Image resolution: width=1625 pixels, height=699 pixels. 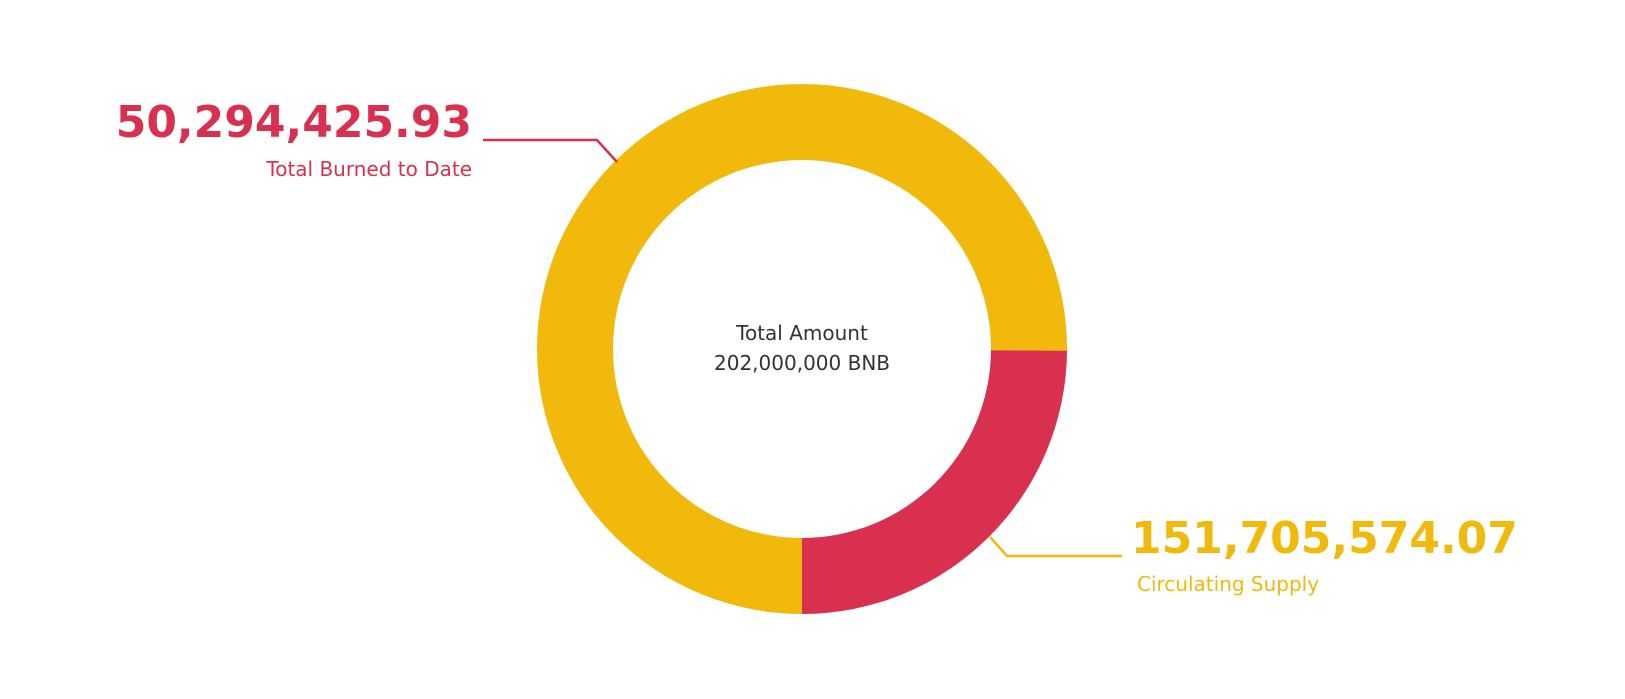 What do you see at coordinates (294, 122) in the screenshot?
I see `burned-value-label: 50,294,425.93` at bounding box center [294, 122].